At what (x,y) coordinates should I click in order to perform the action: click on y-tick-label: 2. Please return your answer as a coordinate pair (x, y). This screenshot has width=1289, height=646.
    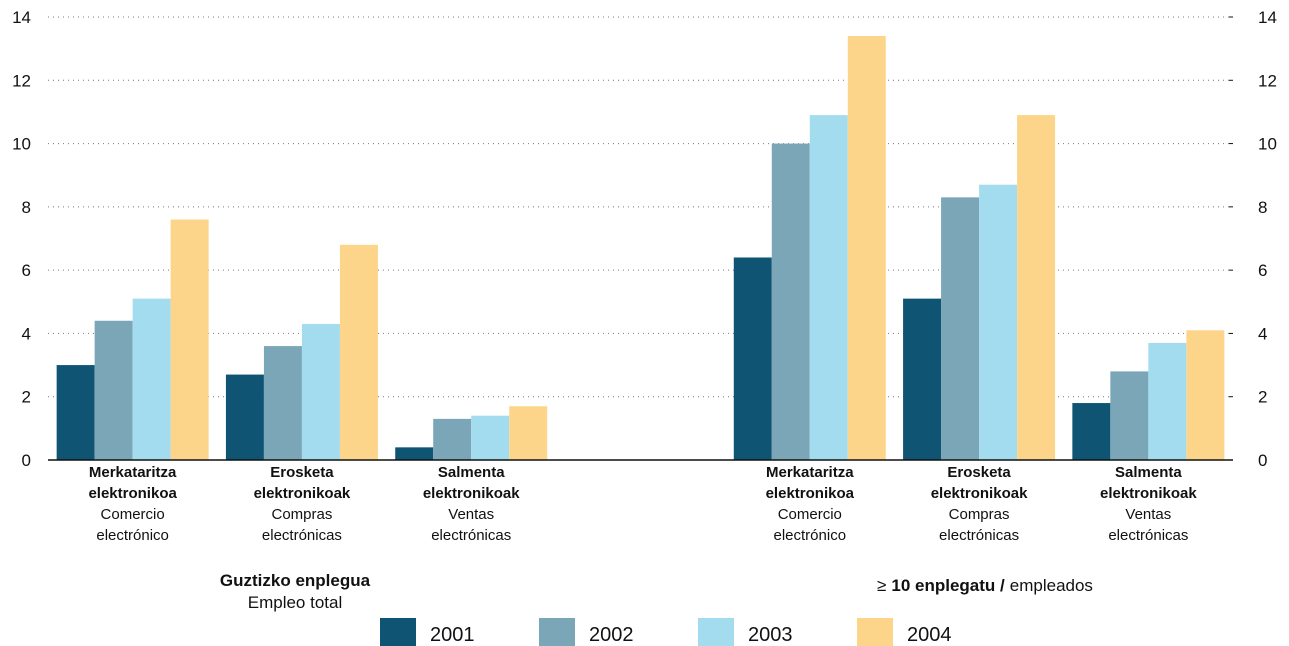
    Looking at the image, I should click on (26, 397).